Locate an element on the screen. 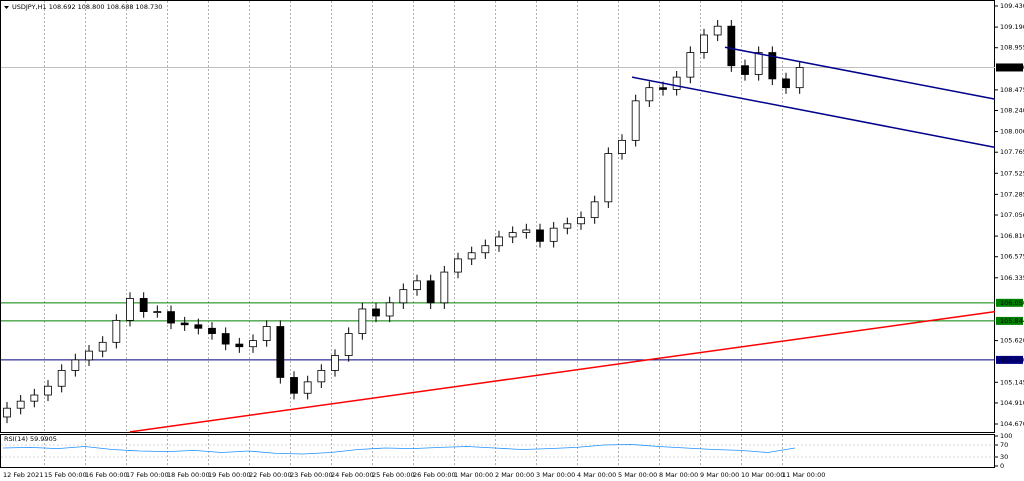 This screenshot has width=1024, height=481. y-tick-label: 109.190 is located at coordinates (1012, 27).